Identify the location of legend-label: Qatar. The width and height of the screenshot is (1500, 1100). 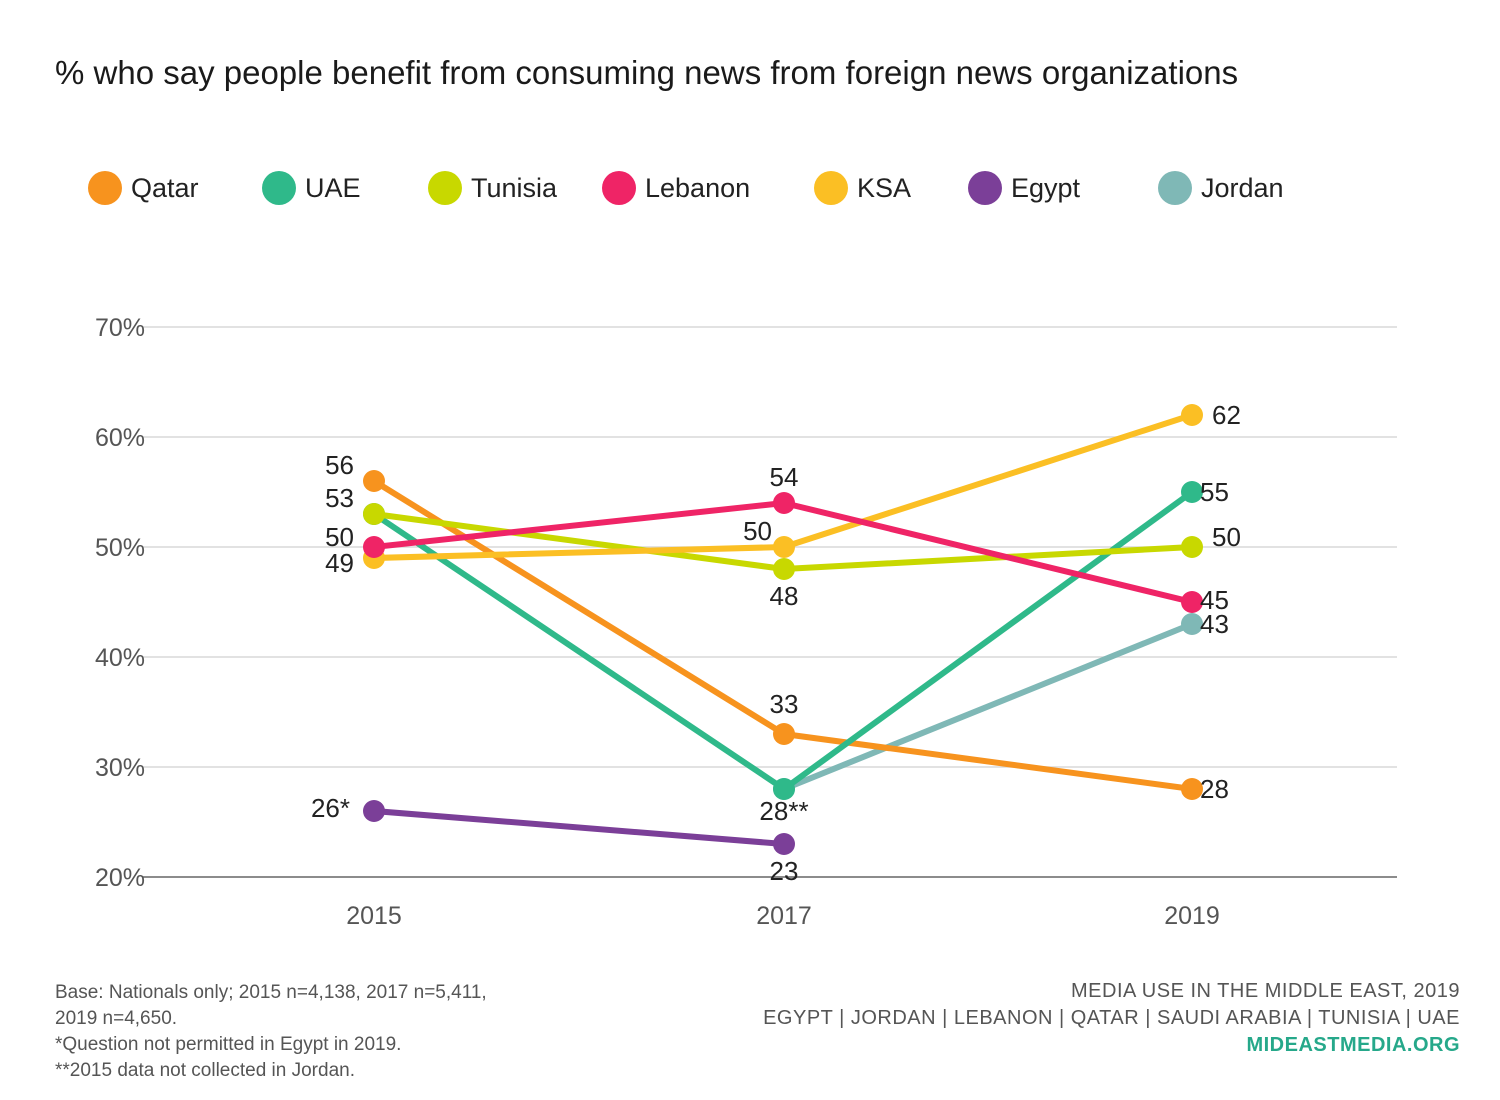
(165, 187).